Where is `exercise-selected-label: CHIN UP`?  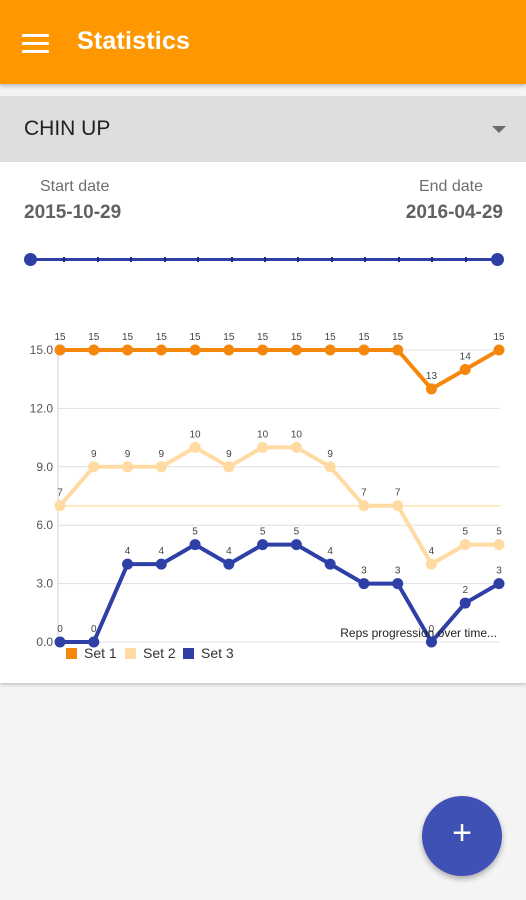
exercise-selected-label: CHIN UP is located at coordinates (67, 128).